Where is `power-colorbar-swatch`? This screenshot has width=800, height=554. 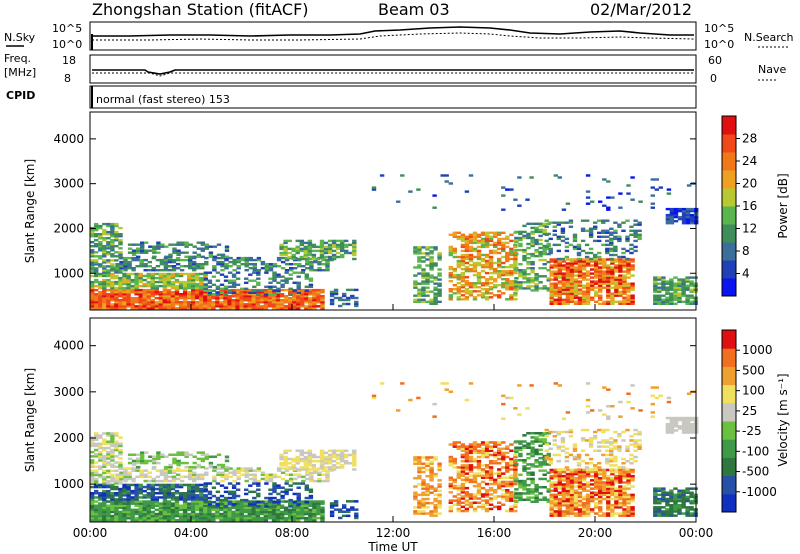 power-colorbar-swatch is located at coordinates (729, 125).